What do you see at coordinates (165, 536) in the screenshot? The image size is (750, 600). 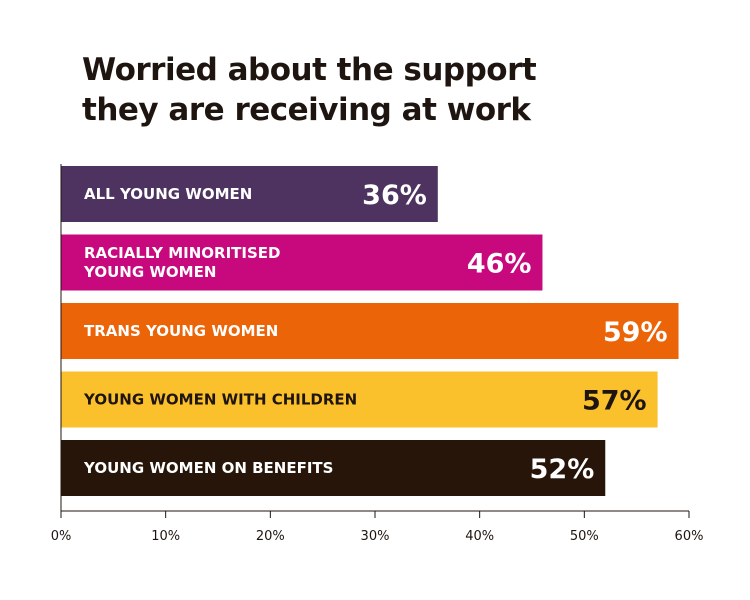 I see `x-tick-label: 10%` at bounding box center [165, 536].